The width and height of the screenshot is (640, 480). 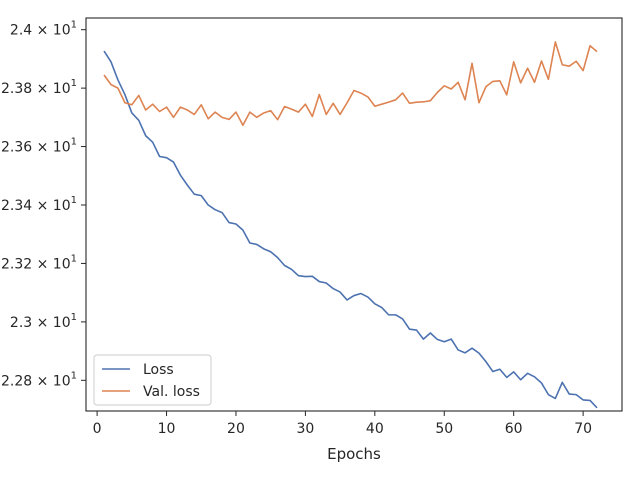 What do you see at coordinates (39, 146) in the screenshot?
I see `y-tick-label: 2.36 × 10¹` at bounding box center [39, 146].